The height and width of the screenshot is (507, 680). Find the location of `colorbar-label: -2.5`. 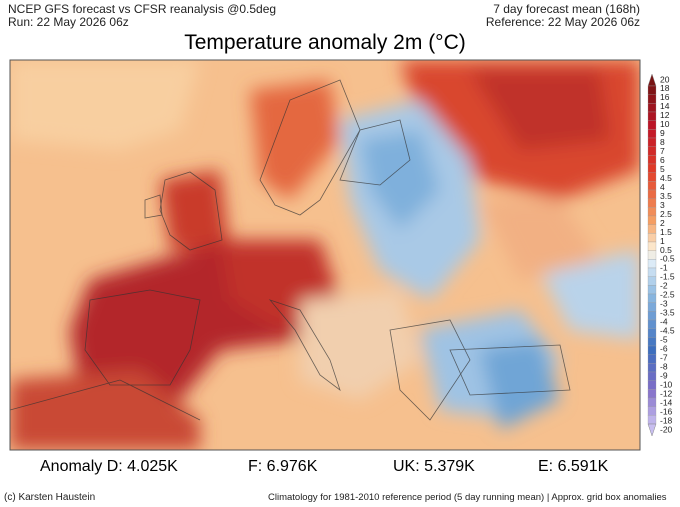

colorbar-label: -2.5 is located at coordinates (667, 295).